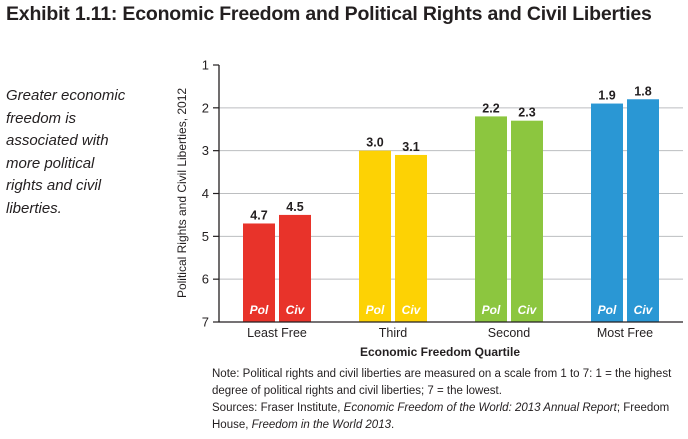  What do you see at coordinates (440, 352) in the screenshot?
I see `x-axis-label: Economic Freedom Quartile` at bounding box center [440, 352].